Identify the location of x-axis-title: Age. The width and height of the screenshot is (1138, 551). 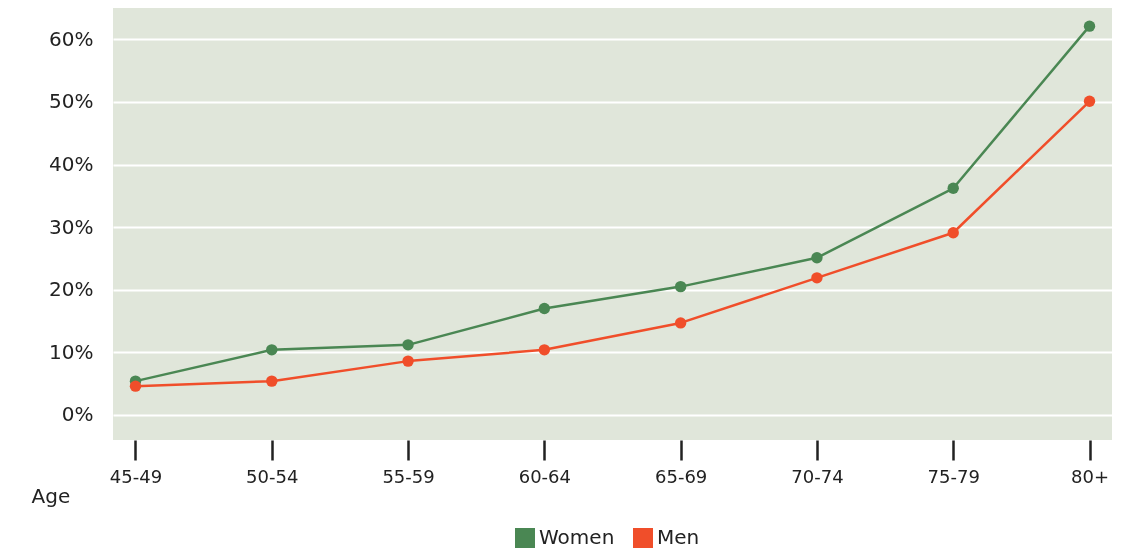
(51, 495).